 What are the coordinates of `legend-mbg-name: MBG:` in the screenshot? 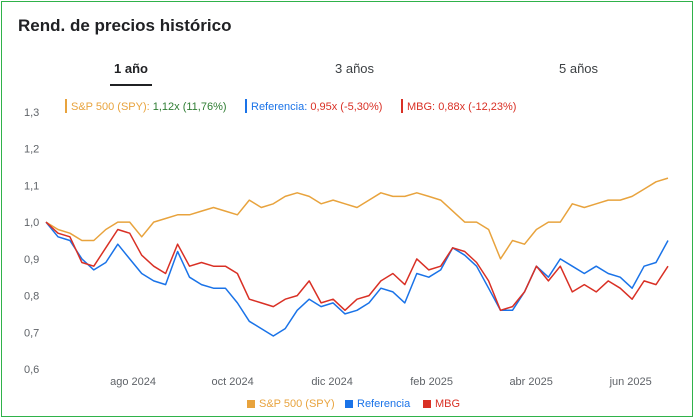 It's located at (421, 107).